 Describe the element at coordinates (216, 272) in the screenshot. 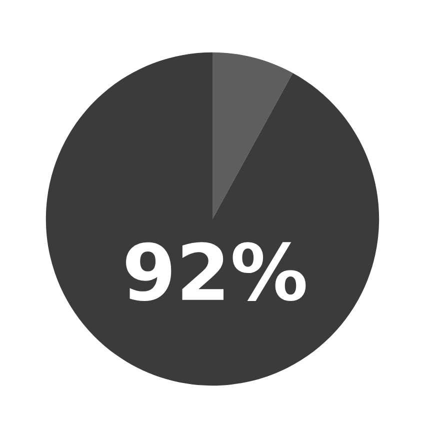

I see `data-label: 92%` at that location.